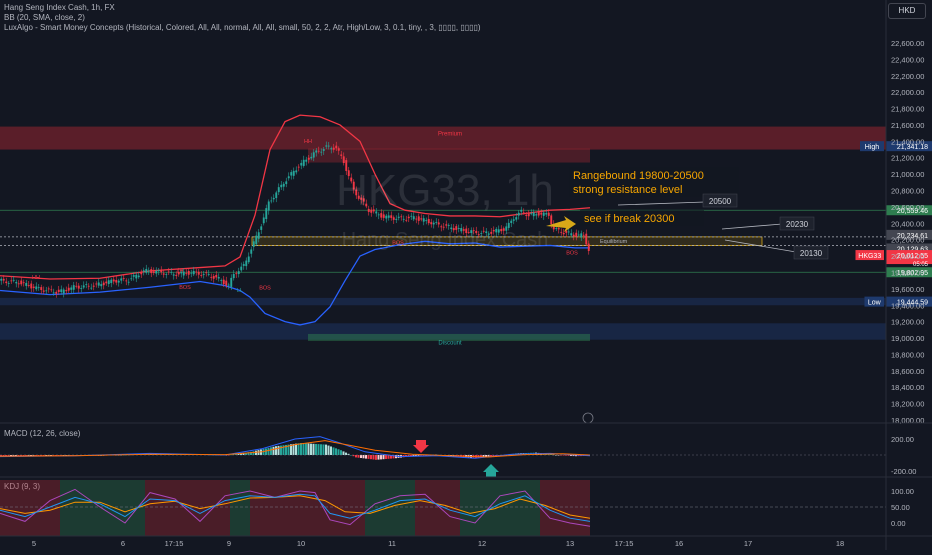  Describe the element at coordinates (445, 240) in the screenshot. I see `name-watermark: Hang Seng Index Cash` at that location.